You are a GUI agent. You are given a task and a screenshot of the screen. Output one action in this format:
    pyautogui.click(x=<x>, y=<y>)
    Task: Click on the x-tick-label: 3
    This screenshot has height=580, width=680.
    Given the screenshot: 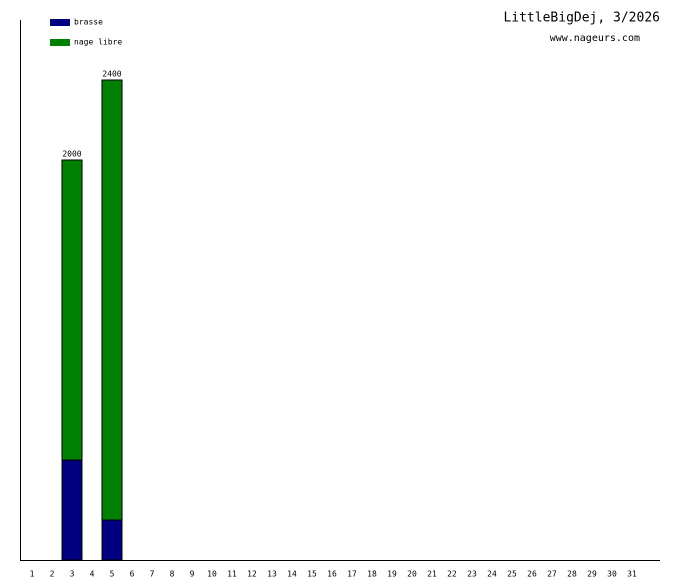 What is the action you would take?
    pyautogui.click(x=72, y=574)
    